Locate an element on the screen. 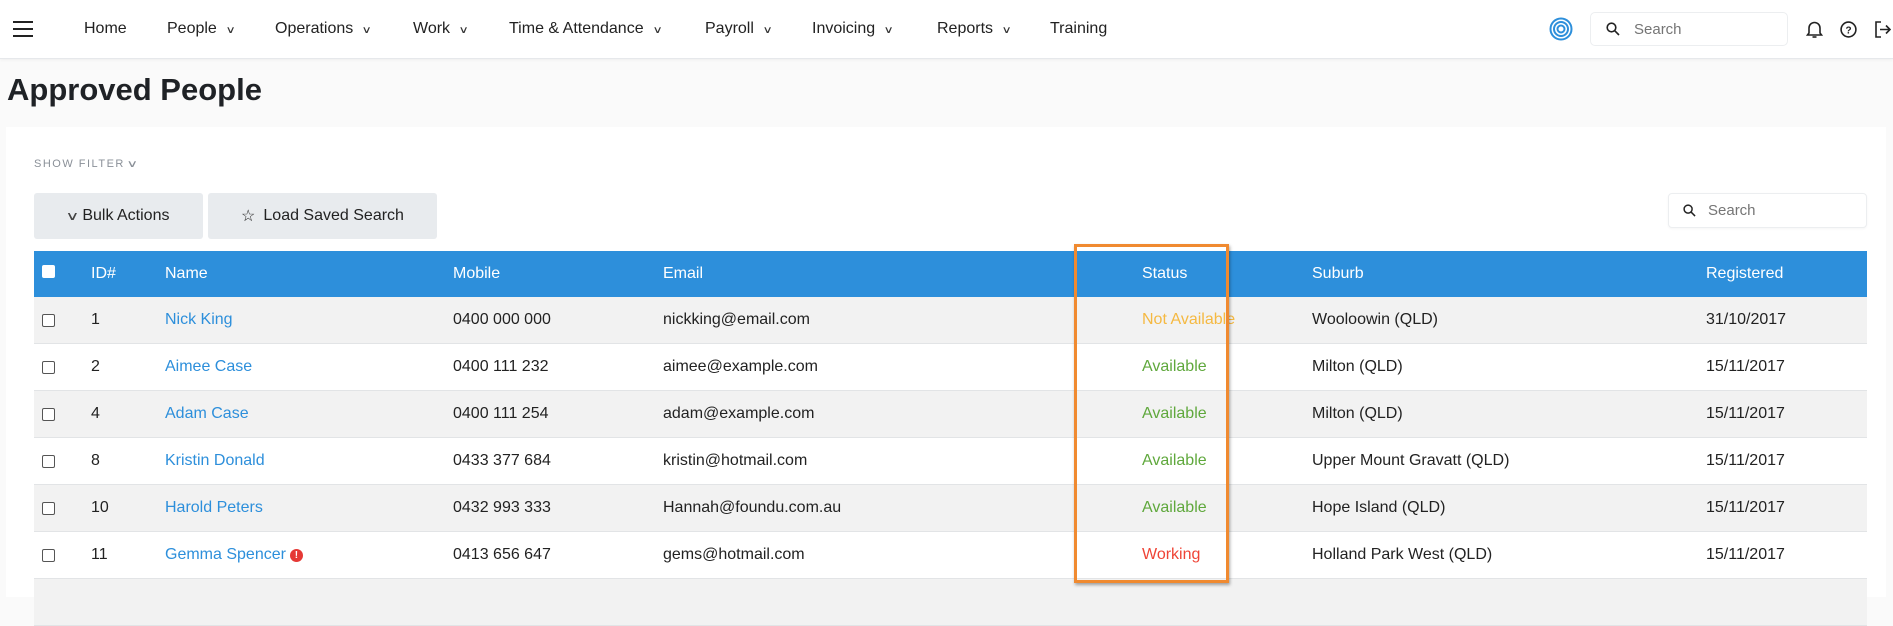 Image resolution: width=1893 pixels, height=626 pixels. cell-id: 10 is located at coordinates (100, 507).